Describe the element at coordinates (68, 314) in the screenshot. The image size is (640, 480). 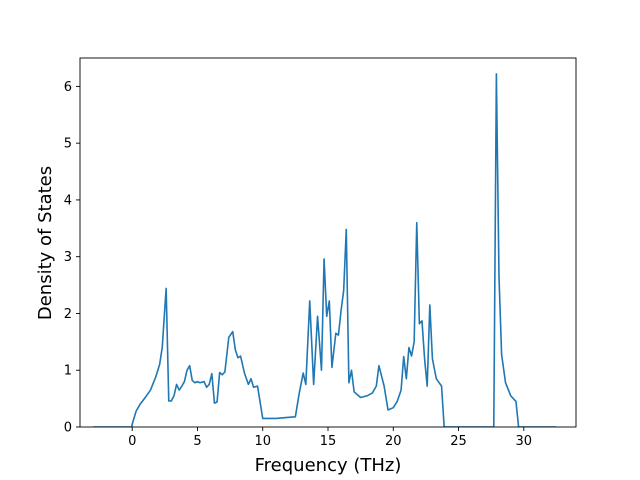
I see `y-tick-label: 2` at that location.